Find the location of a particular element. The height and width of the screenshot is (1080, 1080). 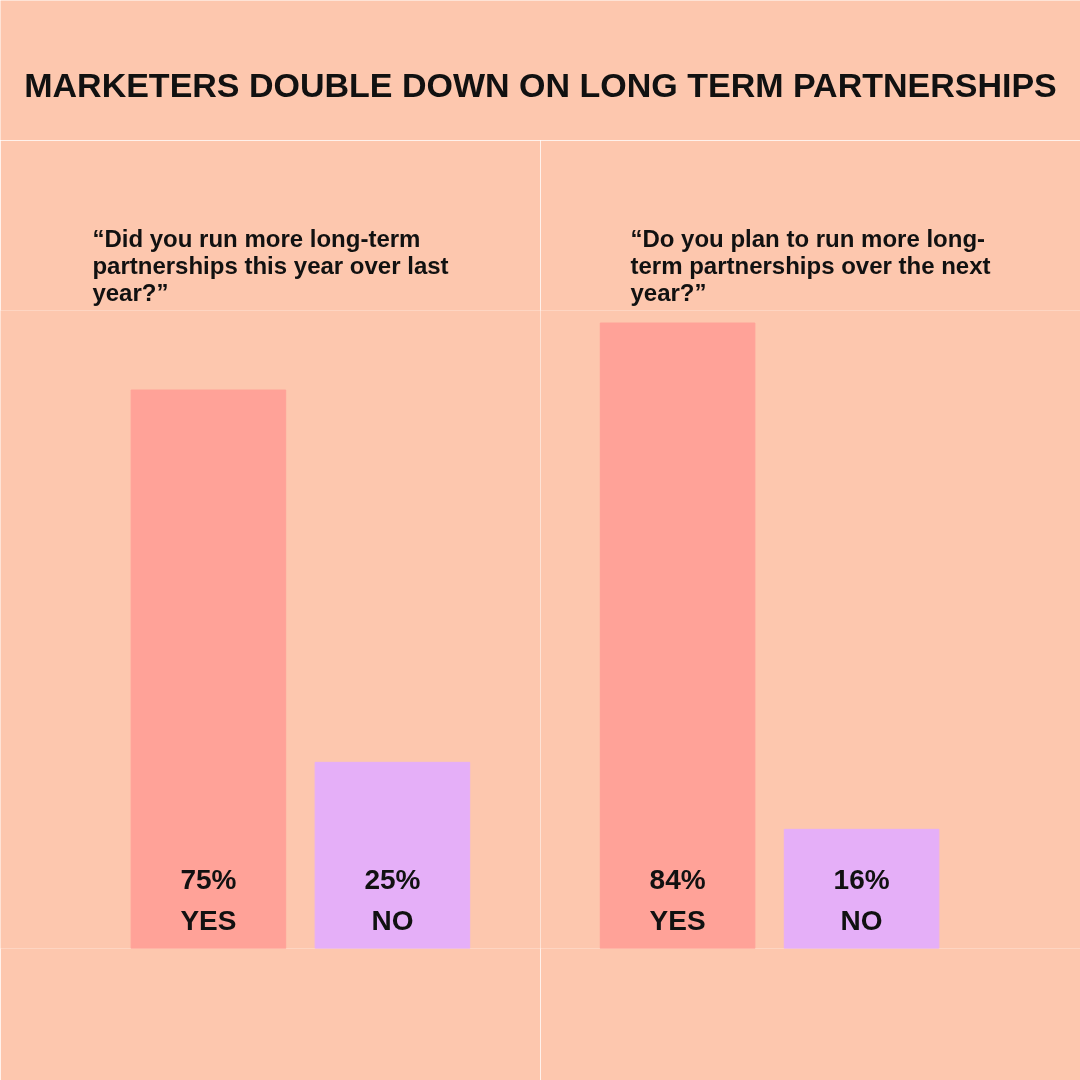

data-label: 84% is located at coordinates (677, 880).